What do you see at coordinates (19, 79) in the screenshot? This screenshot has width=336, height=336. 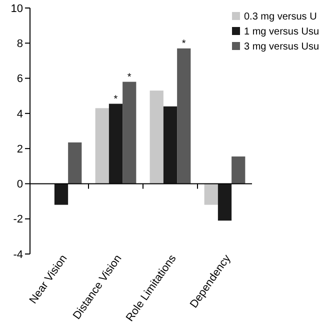 I see `y-tick-label: 6` at bounding box center [19, 79].